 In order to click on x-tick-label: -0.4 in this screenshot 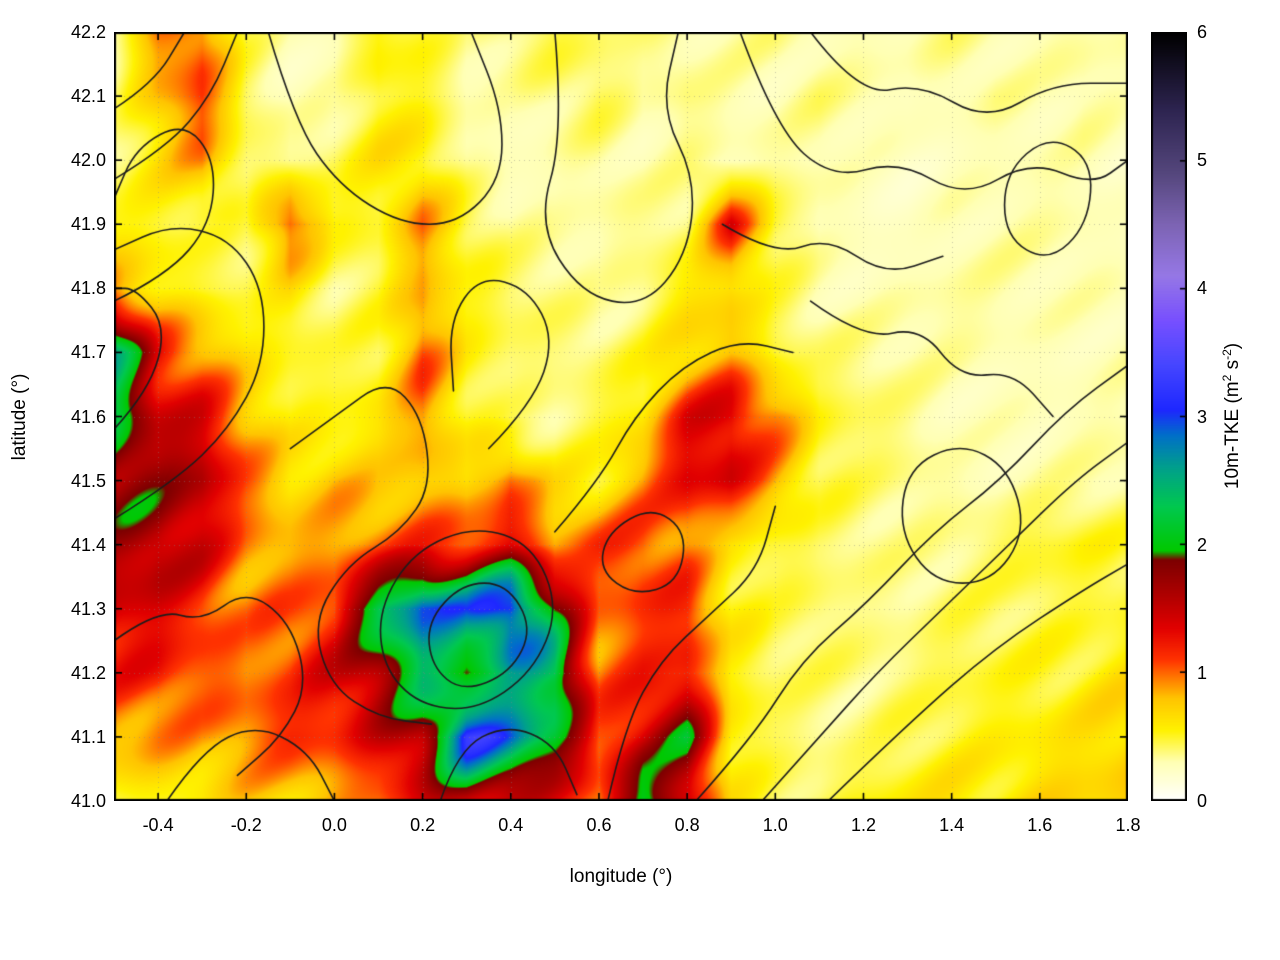, I will do `click(158, 825)`.